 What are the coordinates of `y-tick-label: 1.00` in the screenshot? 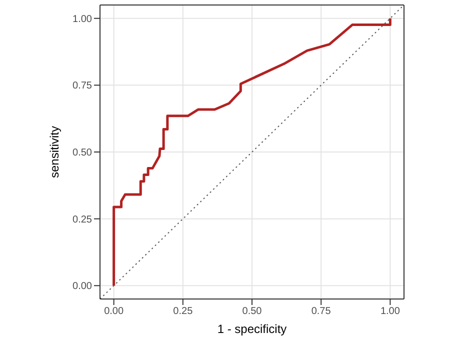 It's located at (82, 19).